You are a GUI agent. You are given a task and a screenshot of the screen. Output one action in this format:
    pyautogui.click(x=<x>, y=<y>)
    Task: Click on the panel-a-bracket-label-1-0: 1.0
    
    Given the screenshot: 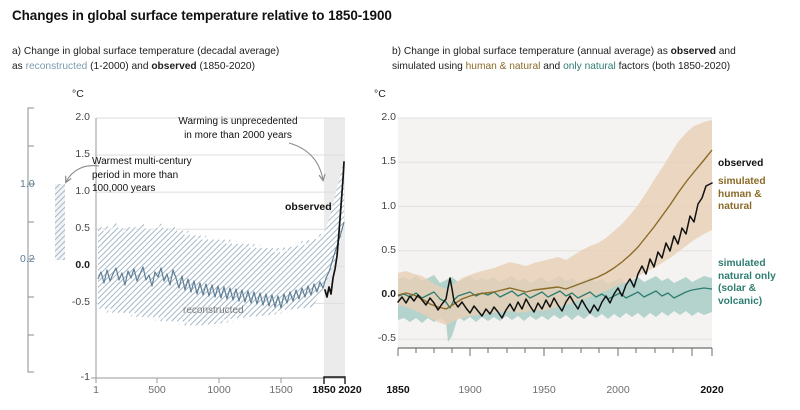 What is the action you would take?
    pyautogui.click(x=27, y=184)
    